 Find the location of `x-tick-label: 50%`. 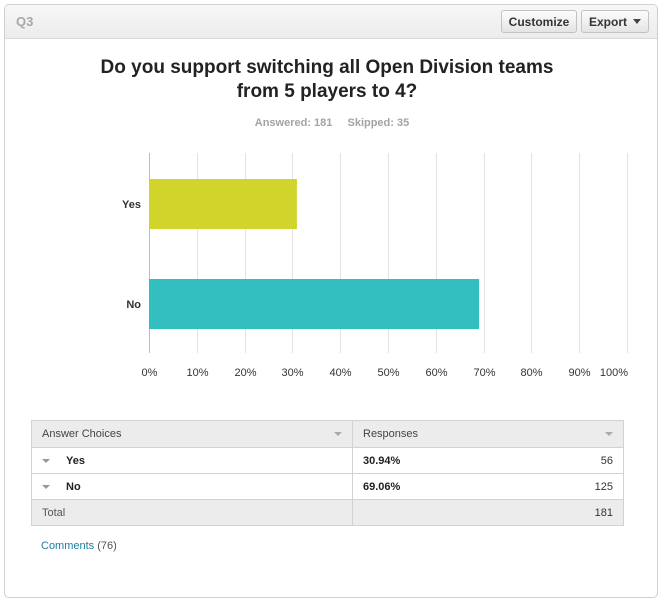

x-tick-label: 50% is located at coordinates (388, 373).